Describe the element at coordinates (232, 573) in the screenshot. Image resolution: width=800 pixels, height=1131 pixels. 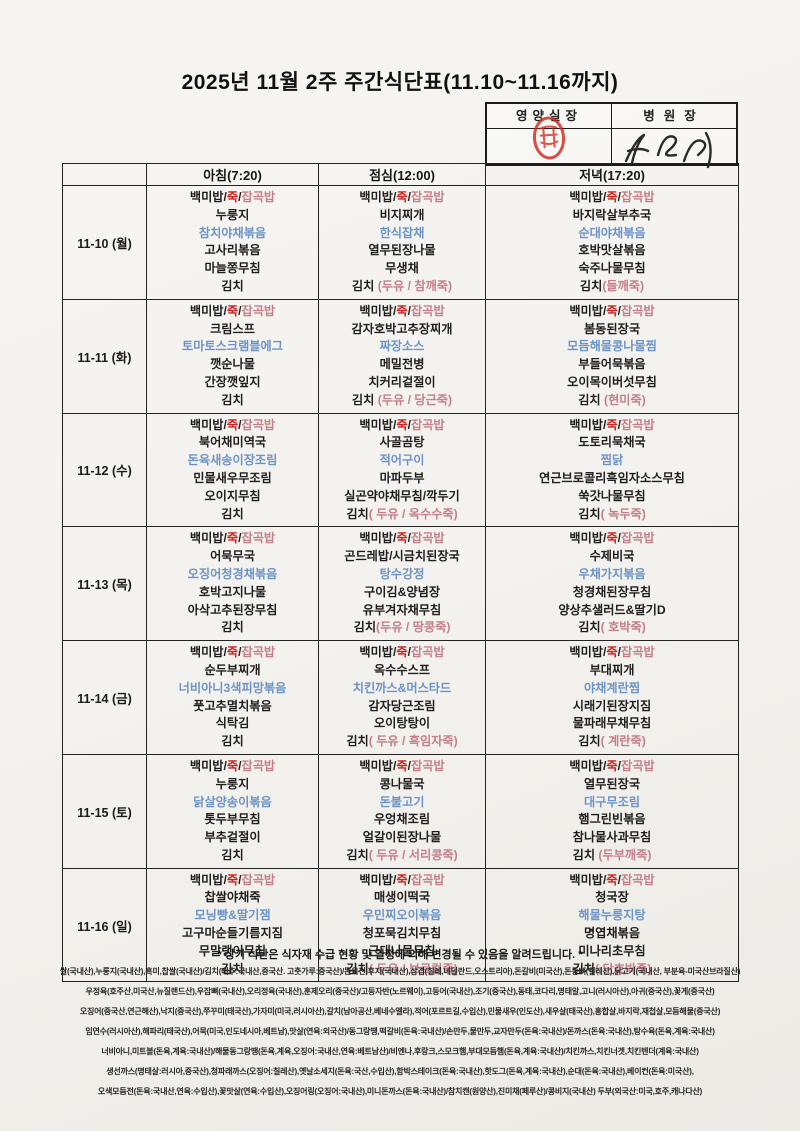
I see `menu-item: 오징어청경채볶음` at that location.